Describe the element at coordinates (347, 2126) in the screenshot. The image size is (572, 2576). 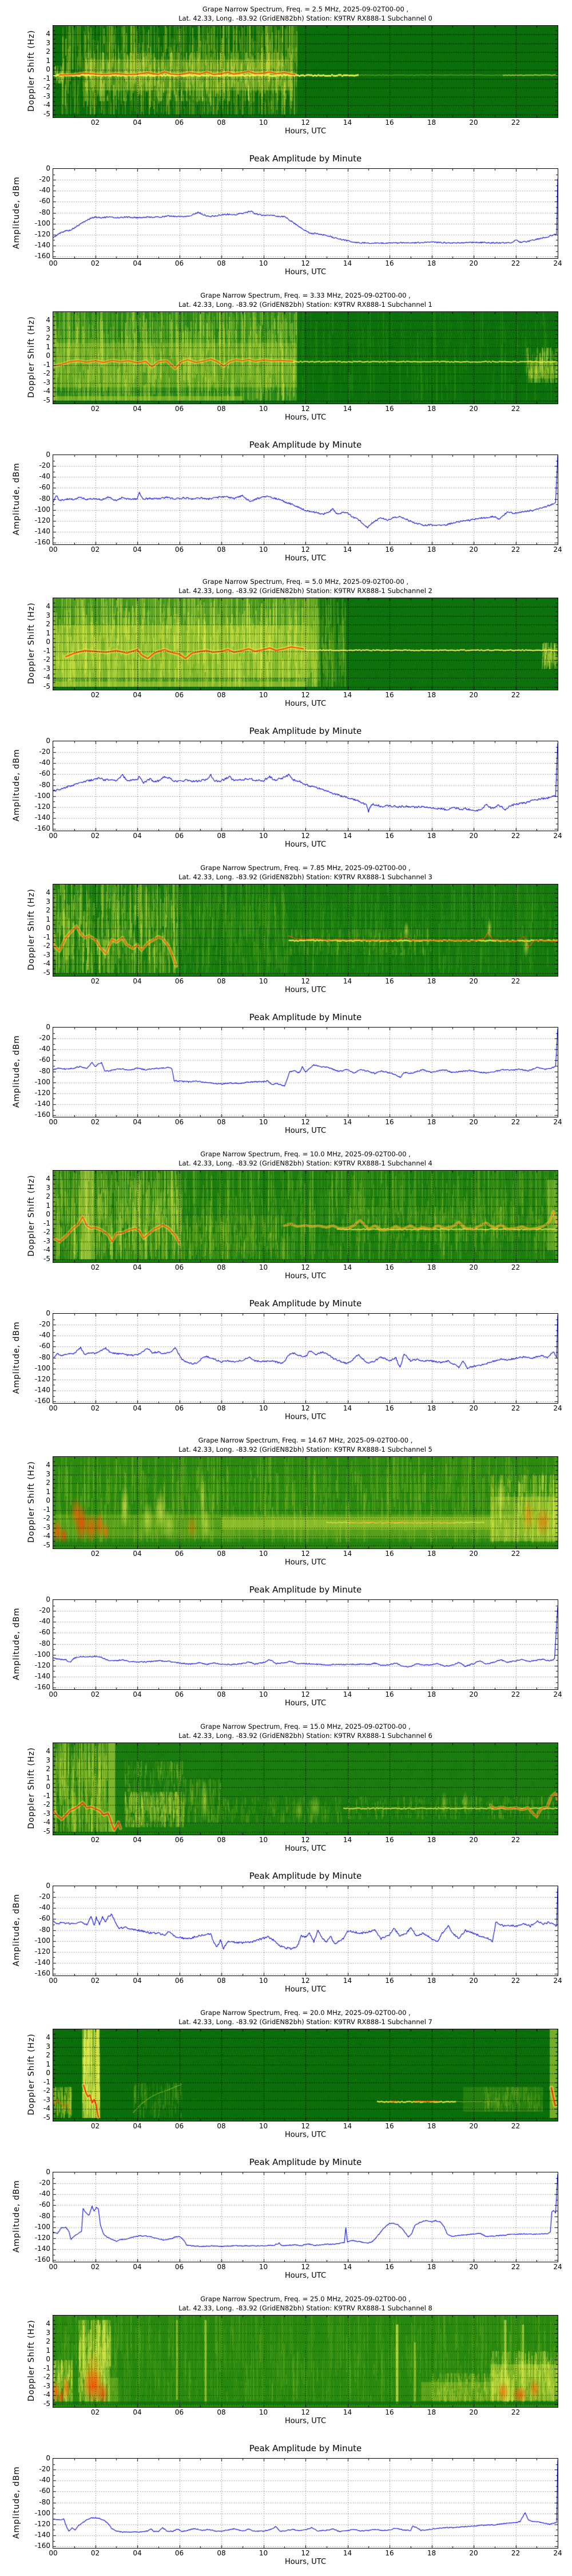
I see `spec-xtick-label: 14` at that location.